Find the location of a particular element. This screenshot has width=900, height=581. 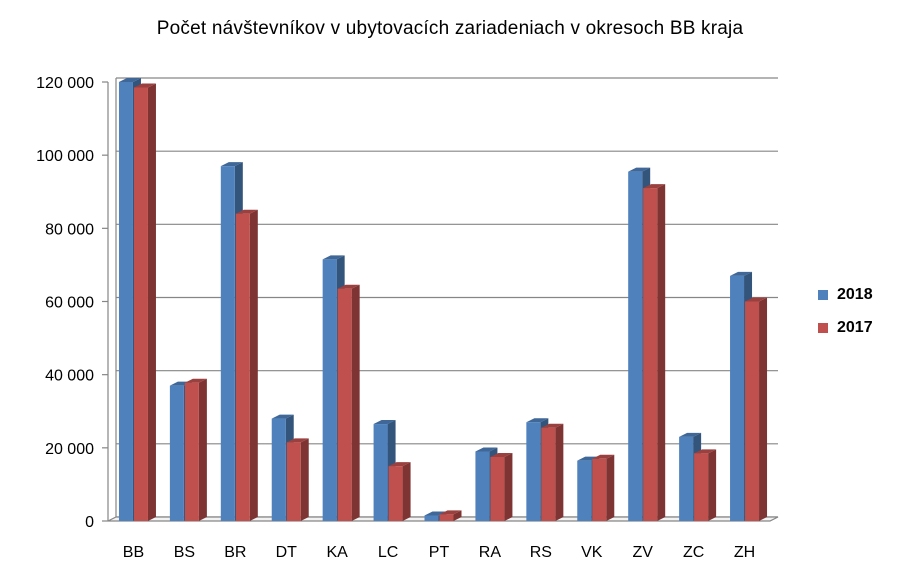

bar-LC-2017 is located at coordinates (399, 491).